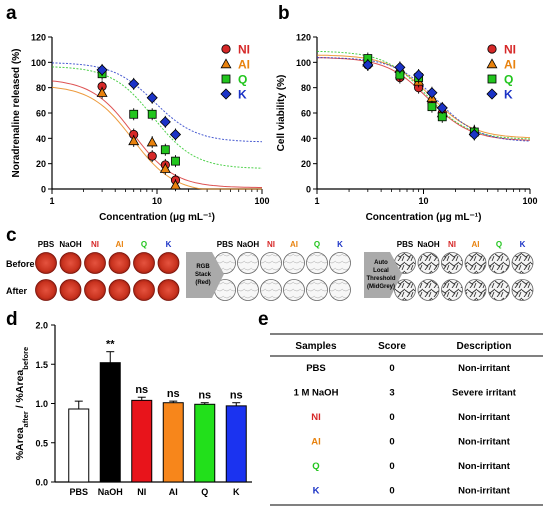  Describe the element at coordinates (51, 201) in the screenshot. I see `x-tick-label: 1` at that location.